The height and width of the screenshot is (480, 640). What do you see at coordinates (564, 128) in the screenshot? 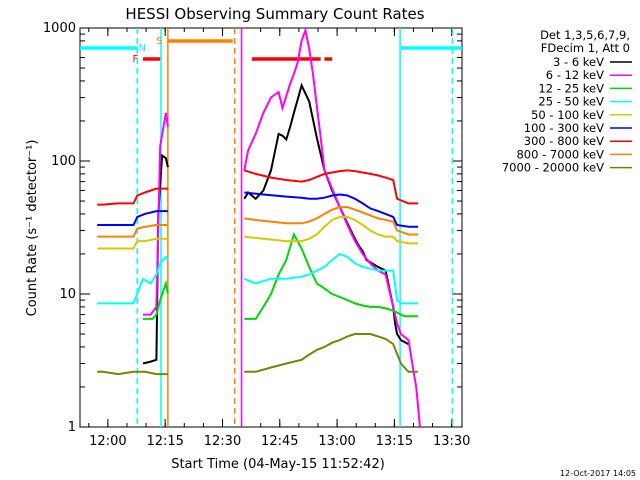
I see `legend-label: 100 - 300 keV` at bounding box center [564, 128].